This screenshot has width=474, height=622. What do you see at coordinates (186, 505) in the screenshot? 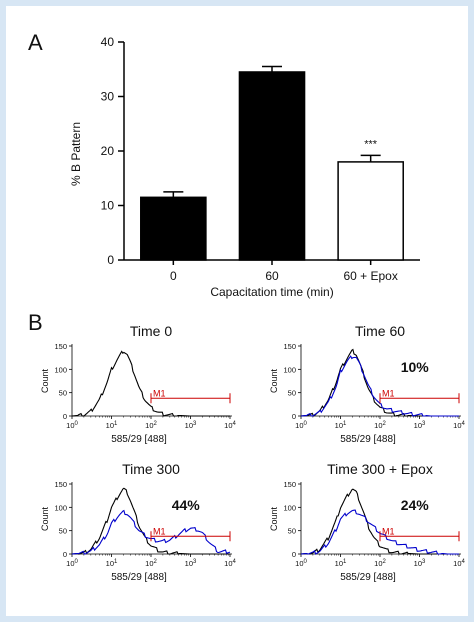
I see `gate-percent-label: 44%` at bounding box center [186, 505].